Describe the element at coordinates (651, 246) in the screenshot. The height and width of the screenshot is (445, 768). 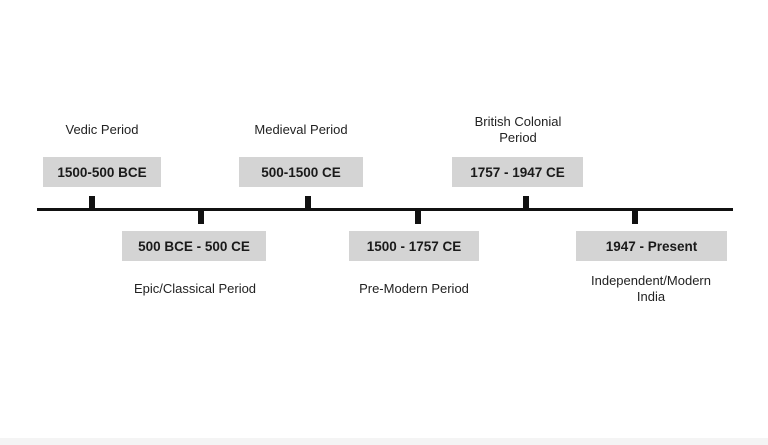
I see `date-box-modern: 1947 - Present` at that location.